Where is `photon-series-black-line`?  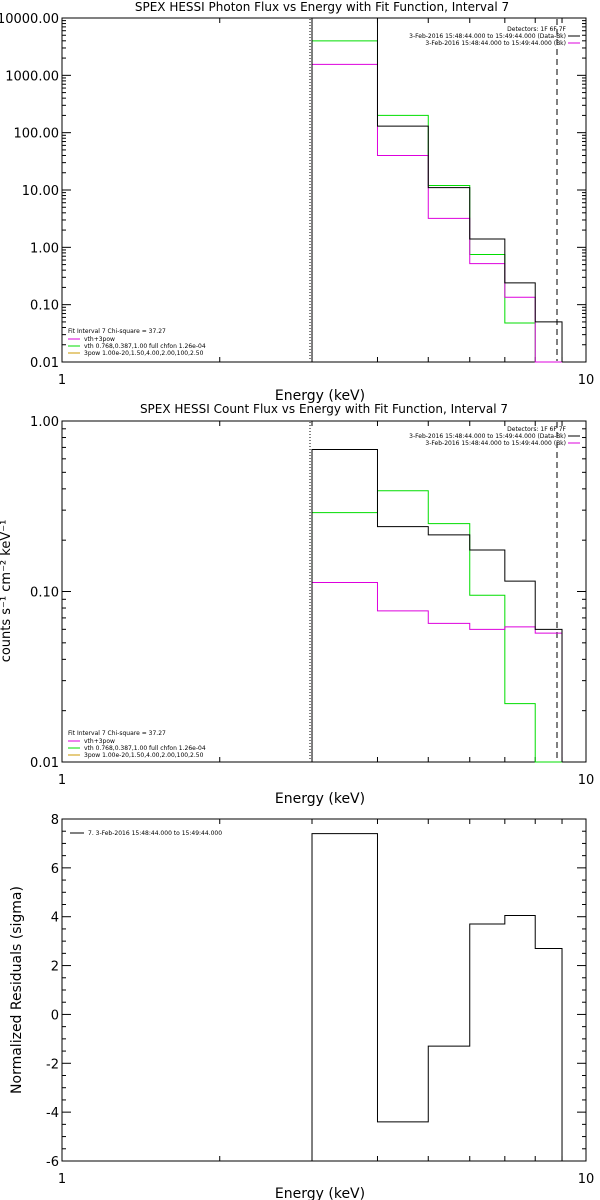 photon-series-black-line is located at coordinates (437, 189).